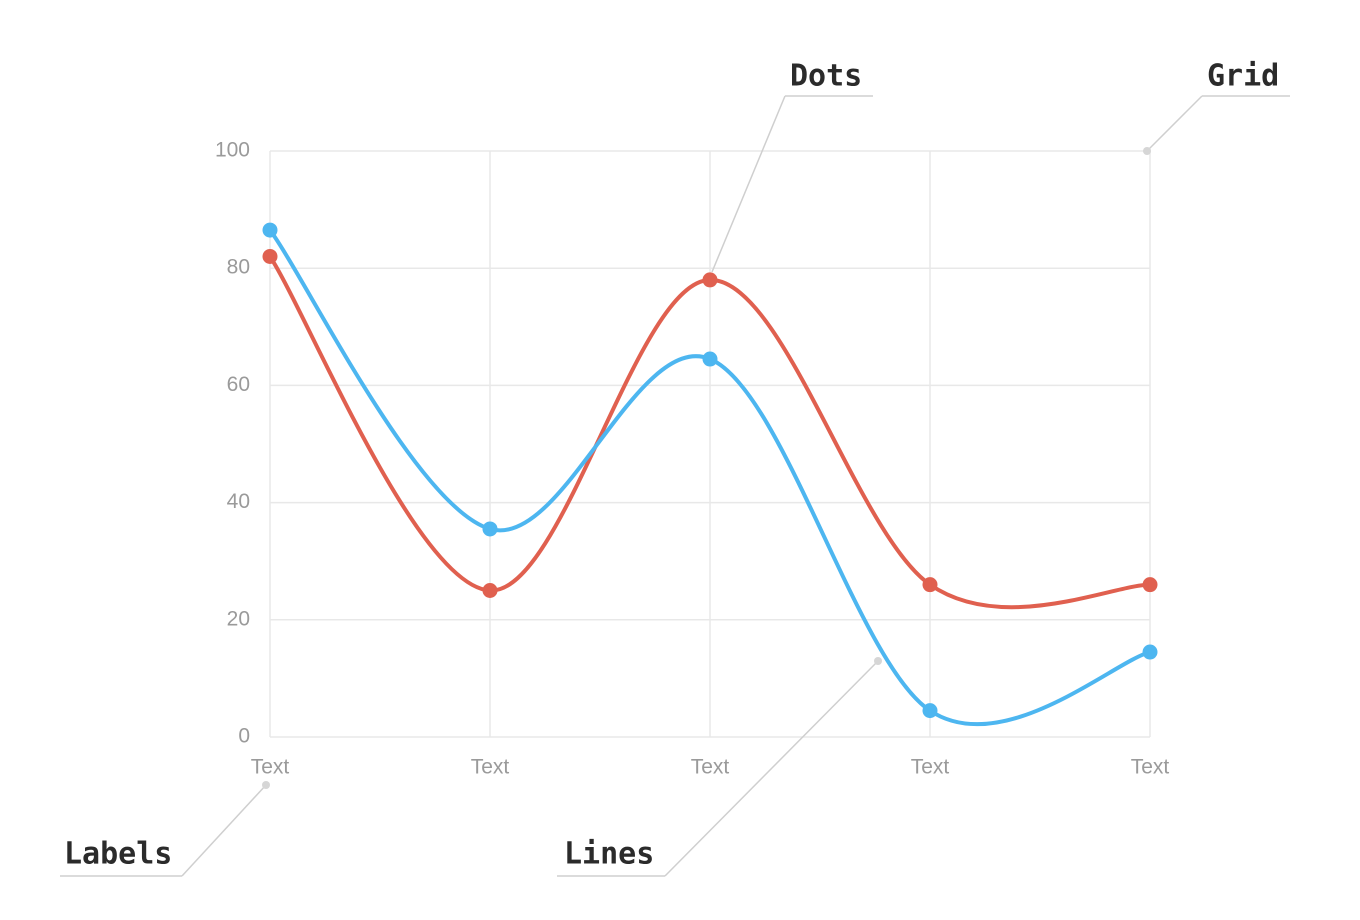 Image resolution: width=1360 pixels, height=920 pixels. I want to click on annotation: Lines, so click(609, 854).